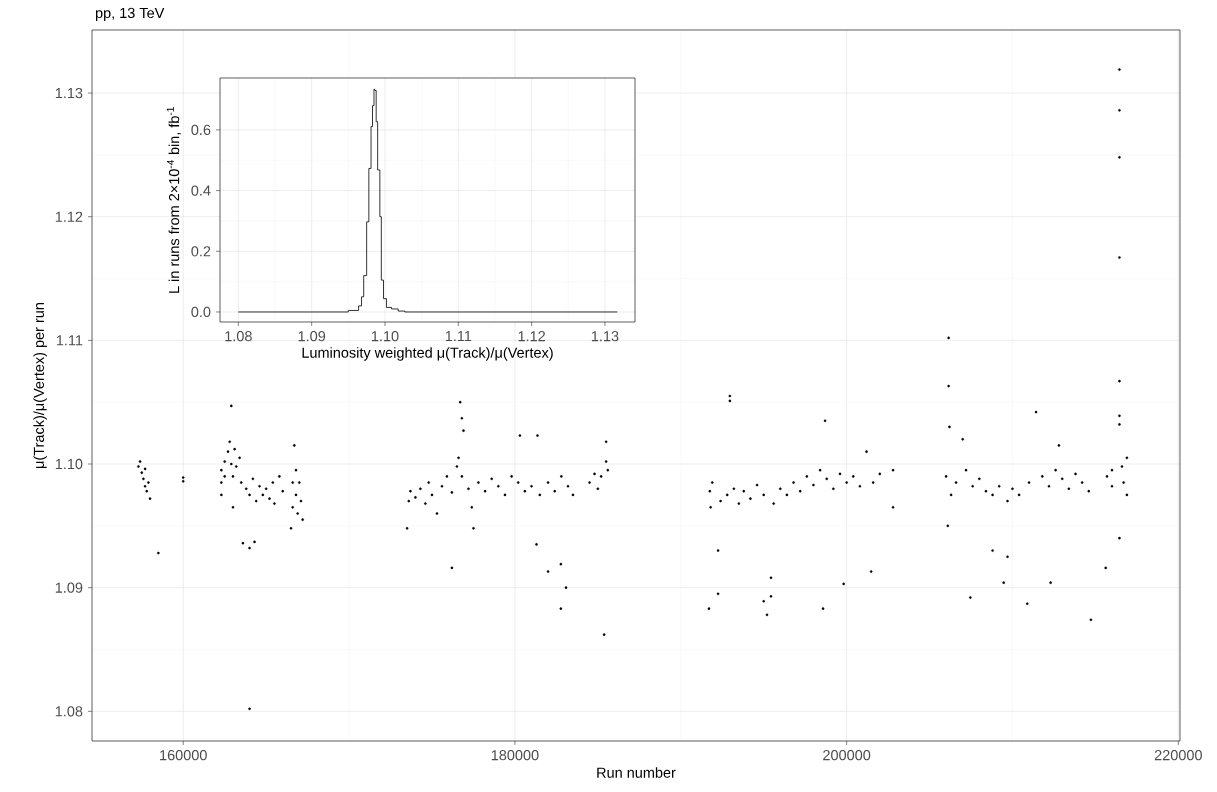 The image size is (1217, 792). What do you see at coordinates (636, 772) in the screenshot?
I see `x-axis-title: Run number` at bounding box center [636, 772].